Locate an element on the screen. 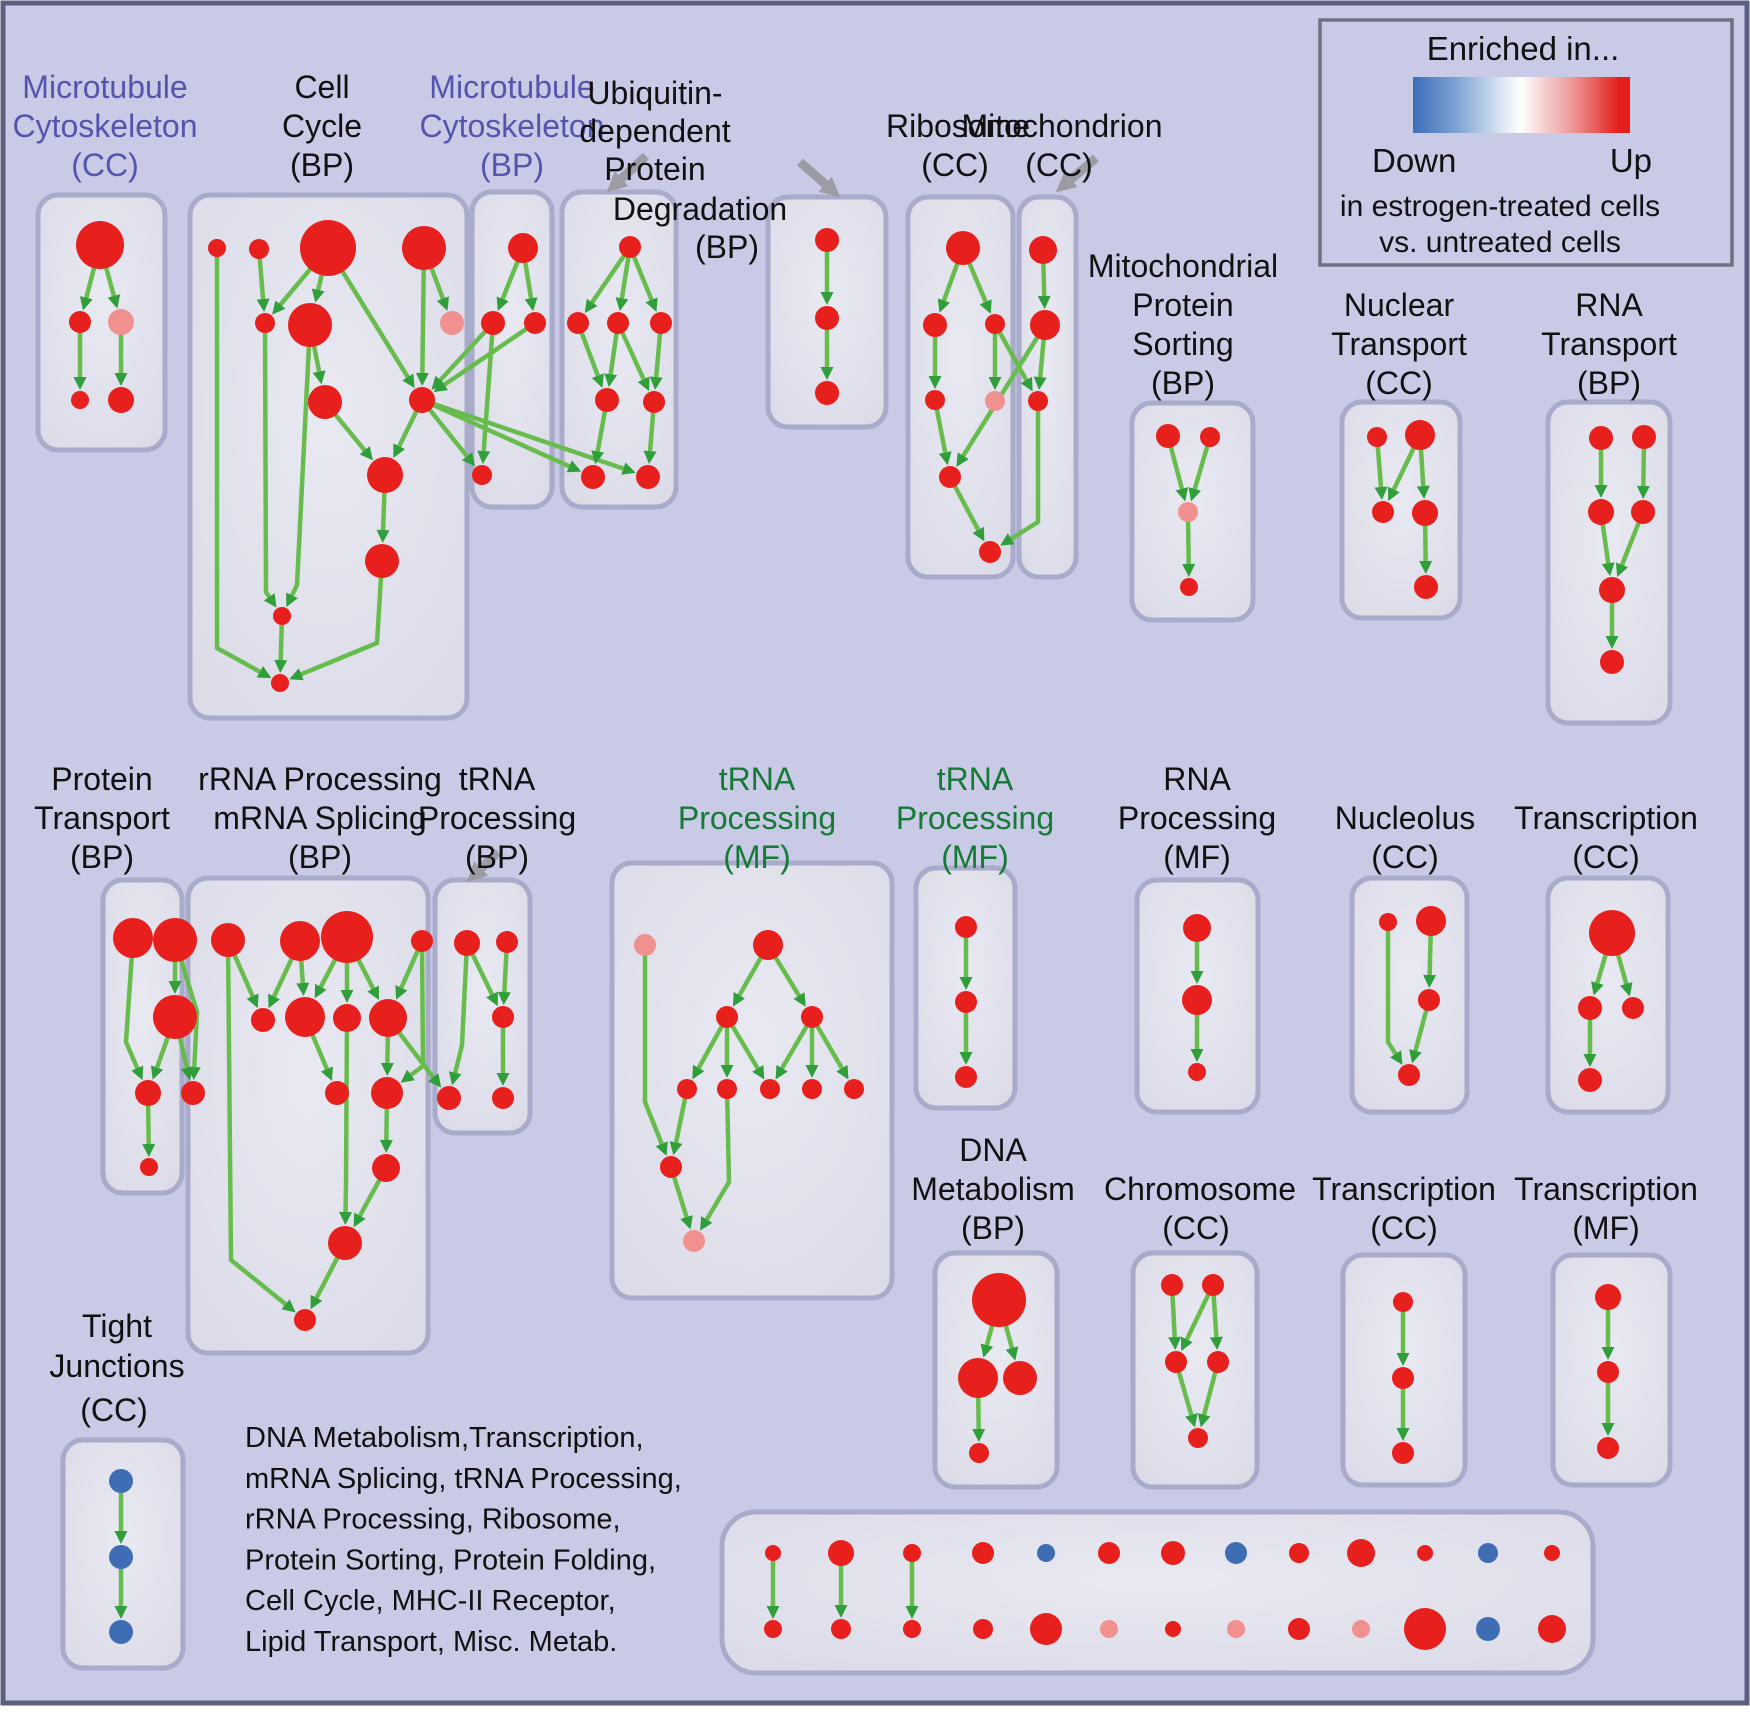 The image size is (1750, 1720). label-tight-junctions-cc-line1: Tight is located at coordinates (117, 1326).